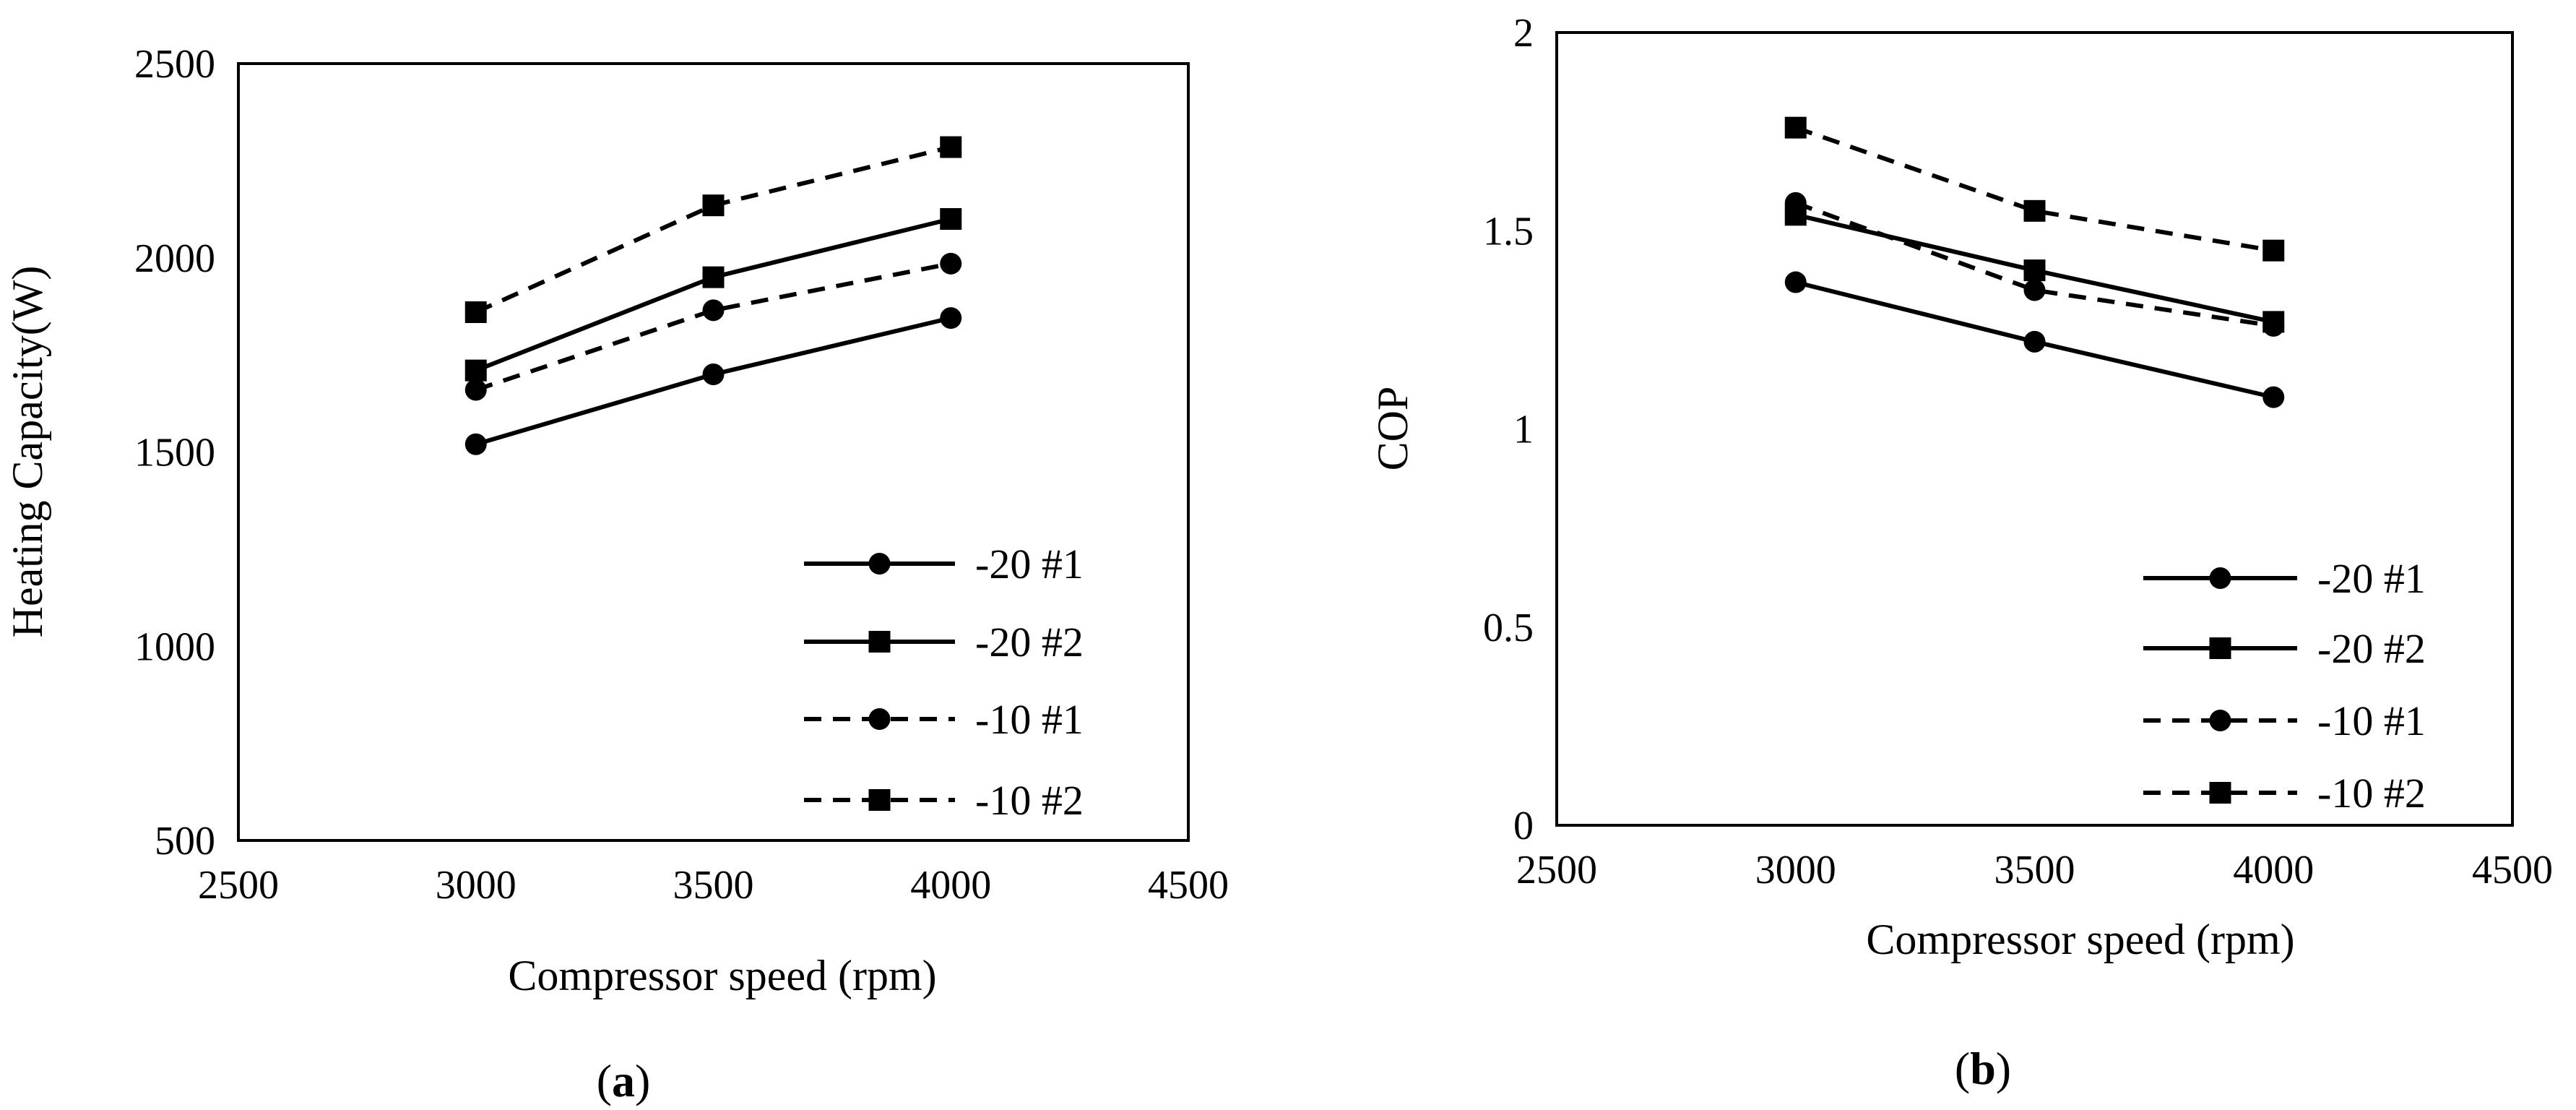 The height and width of the screenshot is (1110, 2576). I want to click on y-tick-label-0-5: 0.5, so click(1508, 628).